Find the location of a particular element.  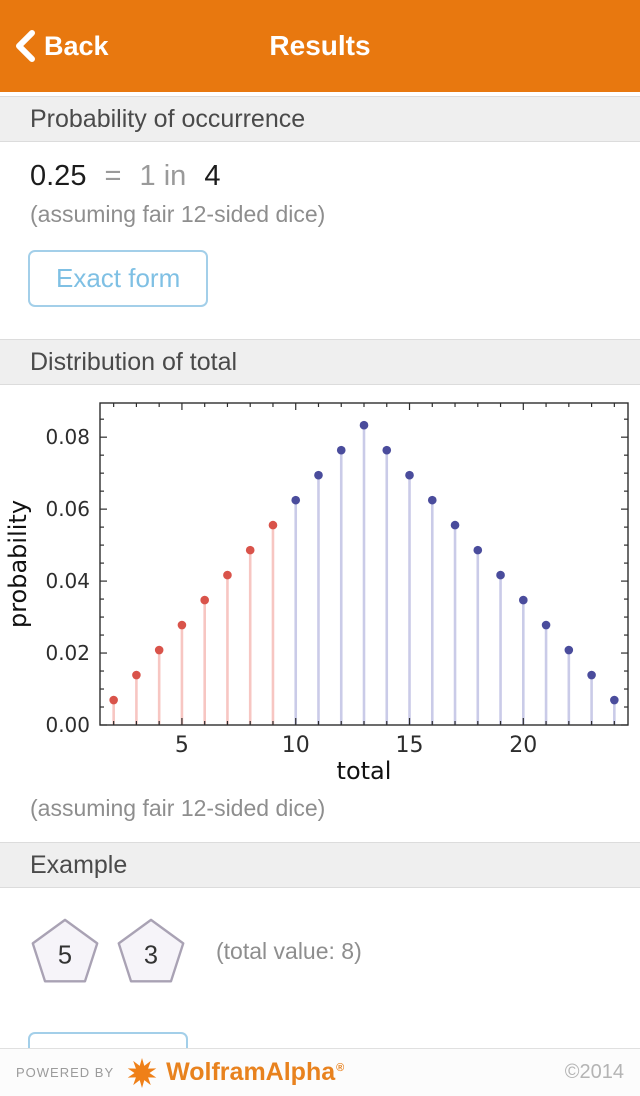

die-value: 5 is located at coordinates (65, 955).